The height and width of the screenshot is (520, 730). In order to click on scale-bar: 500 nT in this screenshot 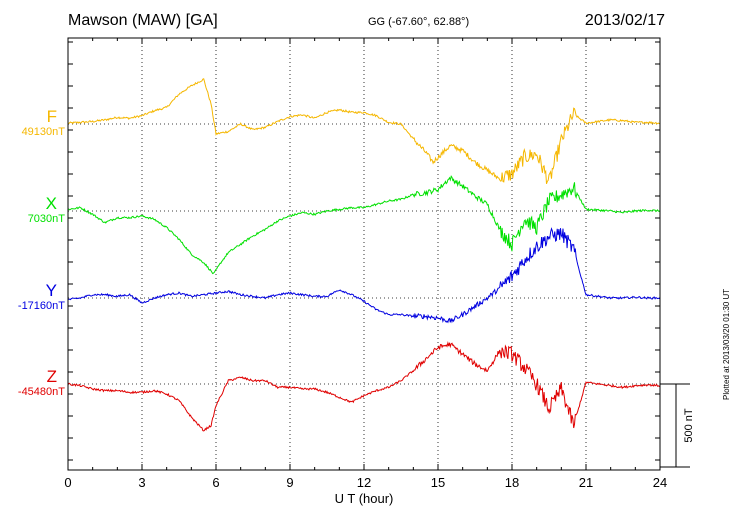, I will do `click(677, 425)`.